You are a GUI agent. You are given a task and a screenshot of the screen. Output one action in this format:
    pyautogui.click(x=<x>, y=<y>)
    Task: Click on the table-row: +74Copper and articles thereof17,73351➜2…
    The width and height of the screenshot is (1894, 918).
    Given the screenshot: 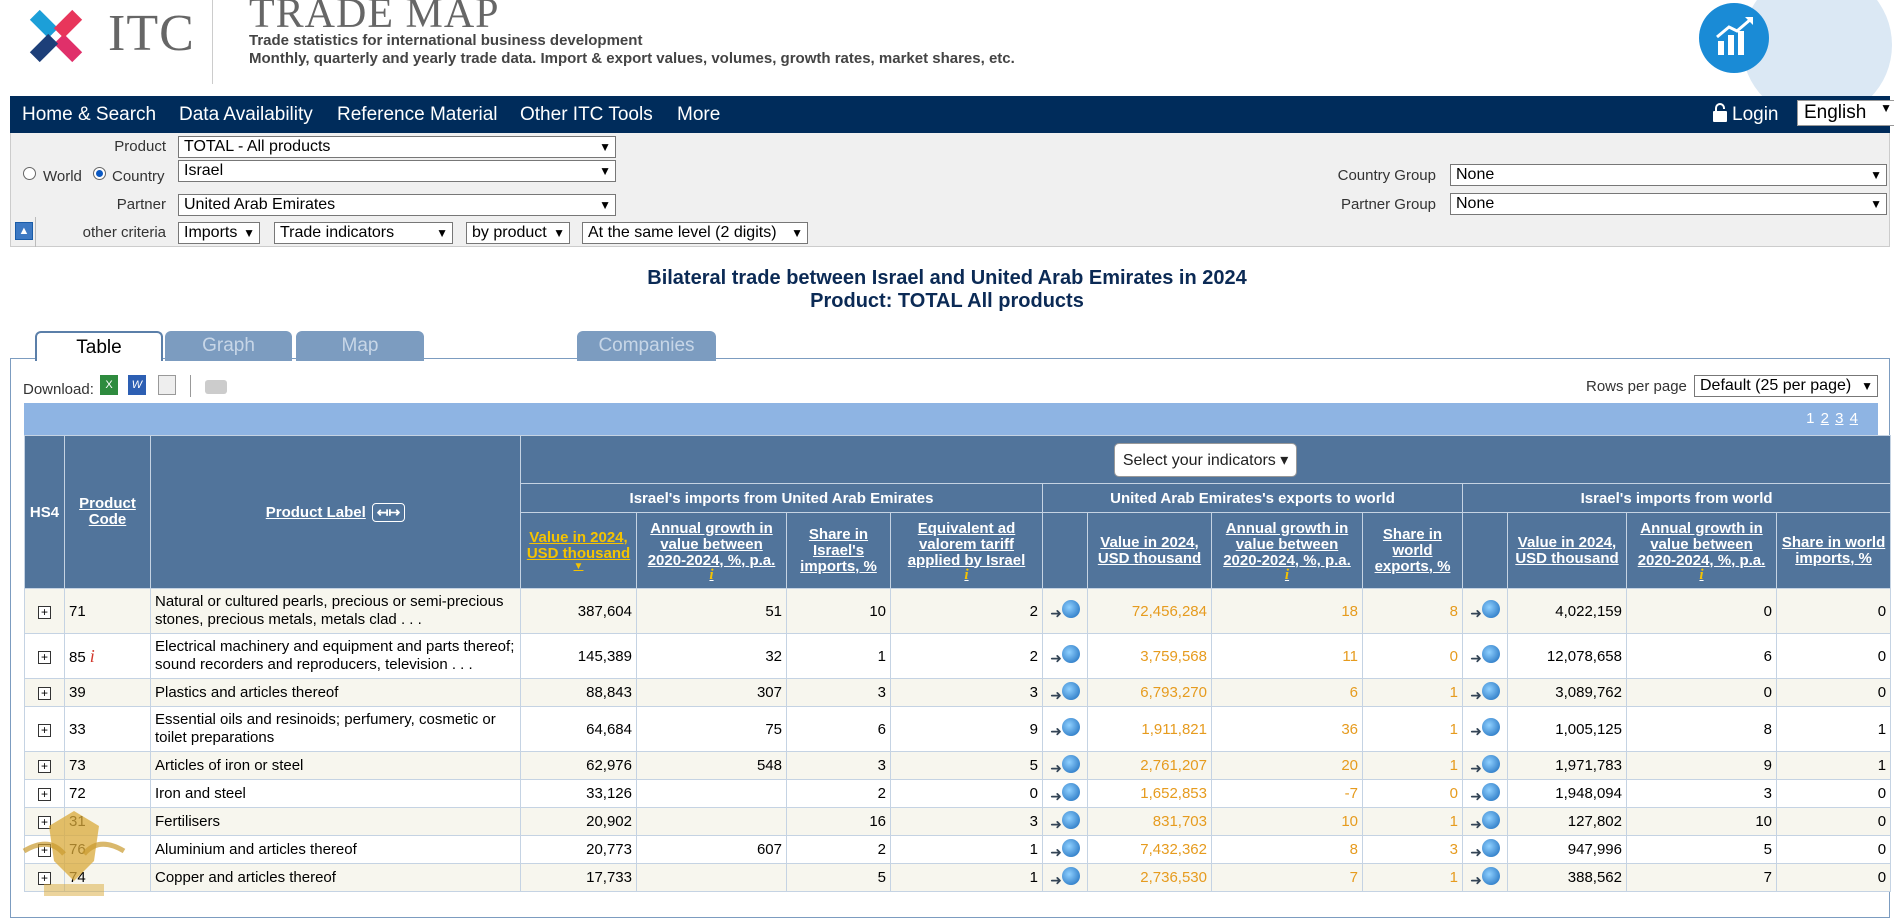 What is the action you would take?
    pyautogui.click(x=958, y=877)
    